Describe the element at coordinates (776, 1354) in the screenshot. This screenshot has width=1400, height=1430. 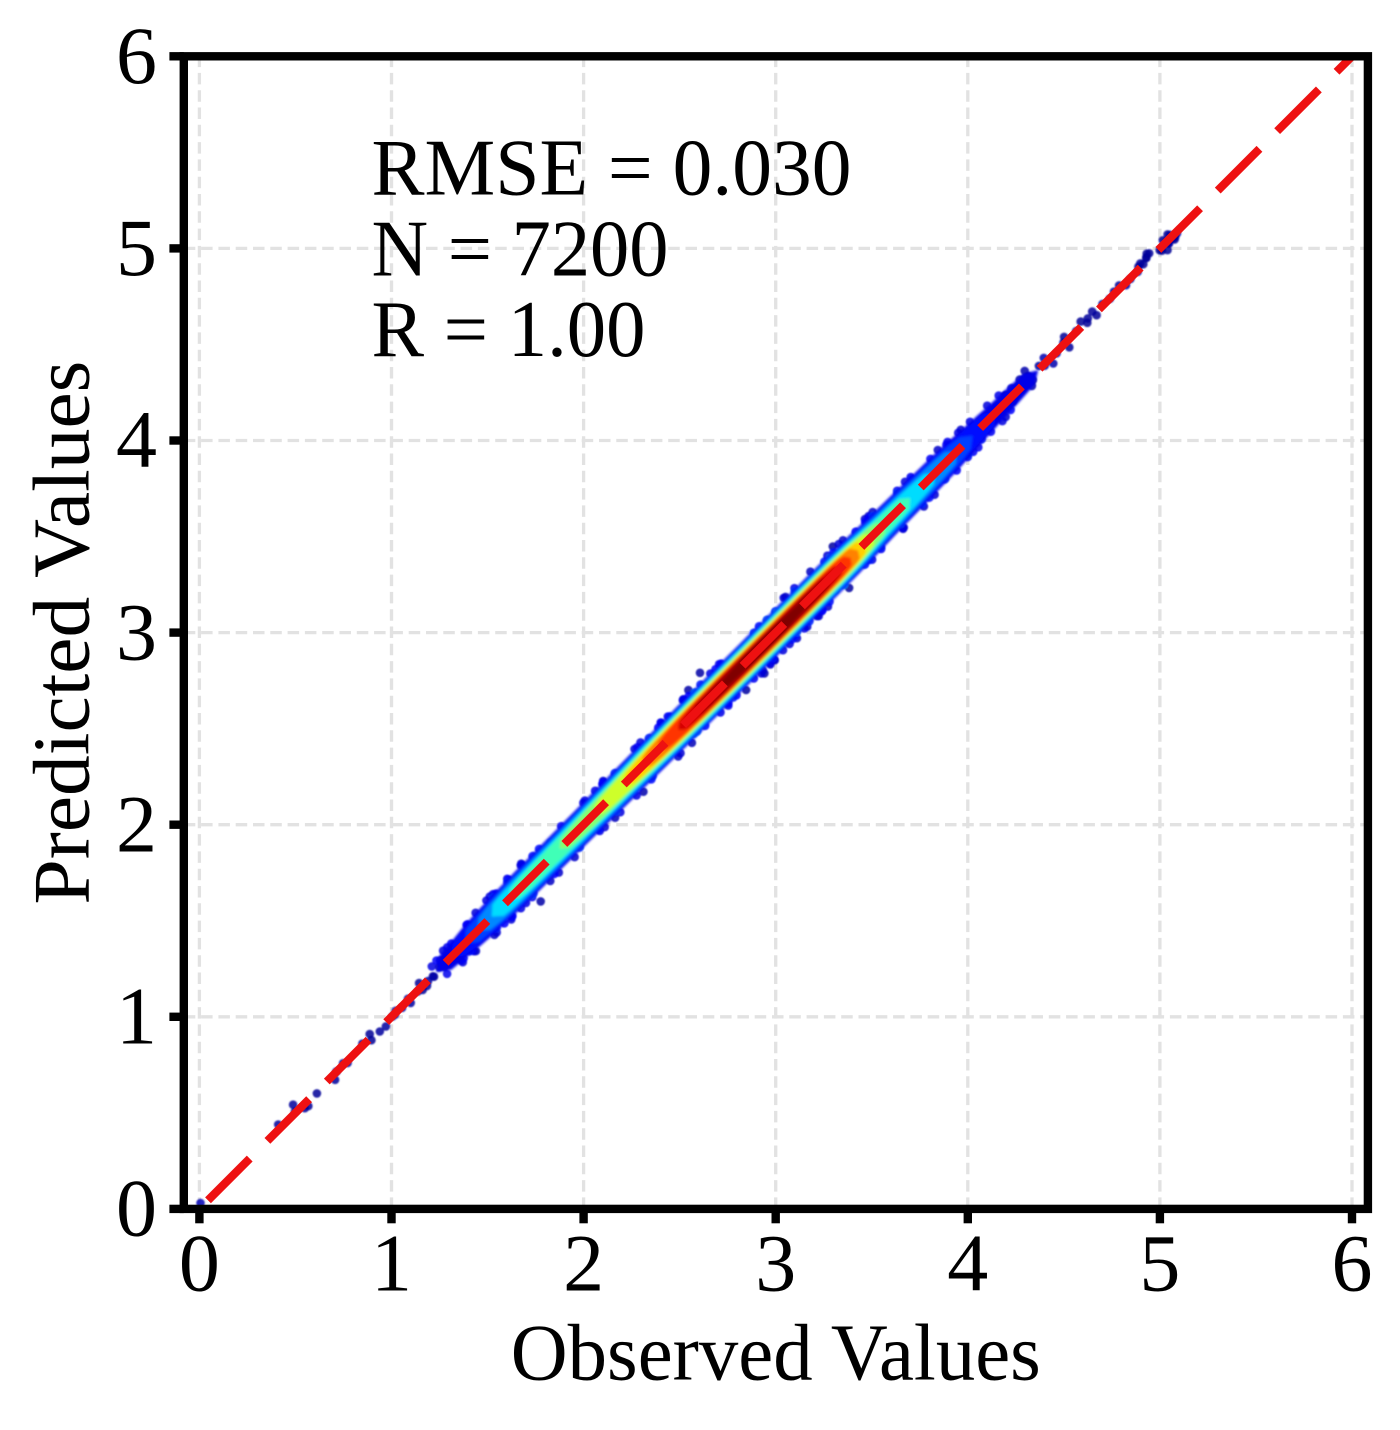
I see `svg-text: Observed Values` at that location.